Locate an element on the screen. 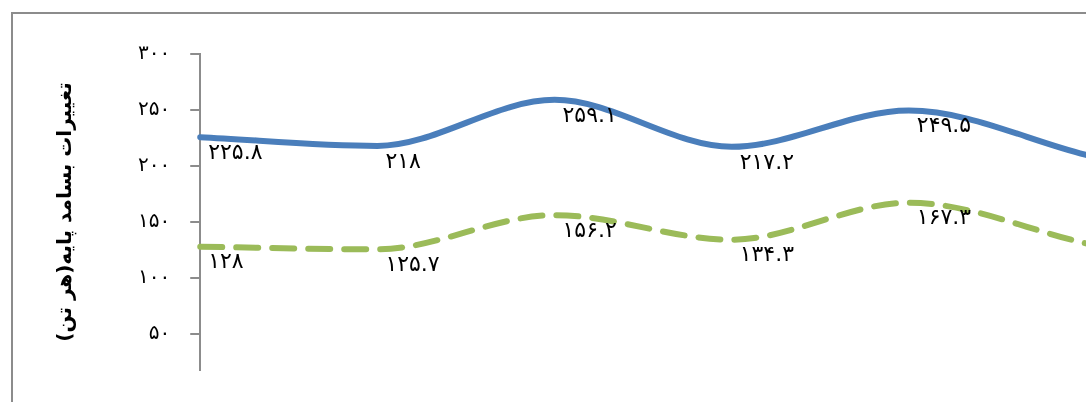 This screenshot has height=402, width=1086. data-label: ۲۱۸ is located at coordinates (403, 160).